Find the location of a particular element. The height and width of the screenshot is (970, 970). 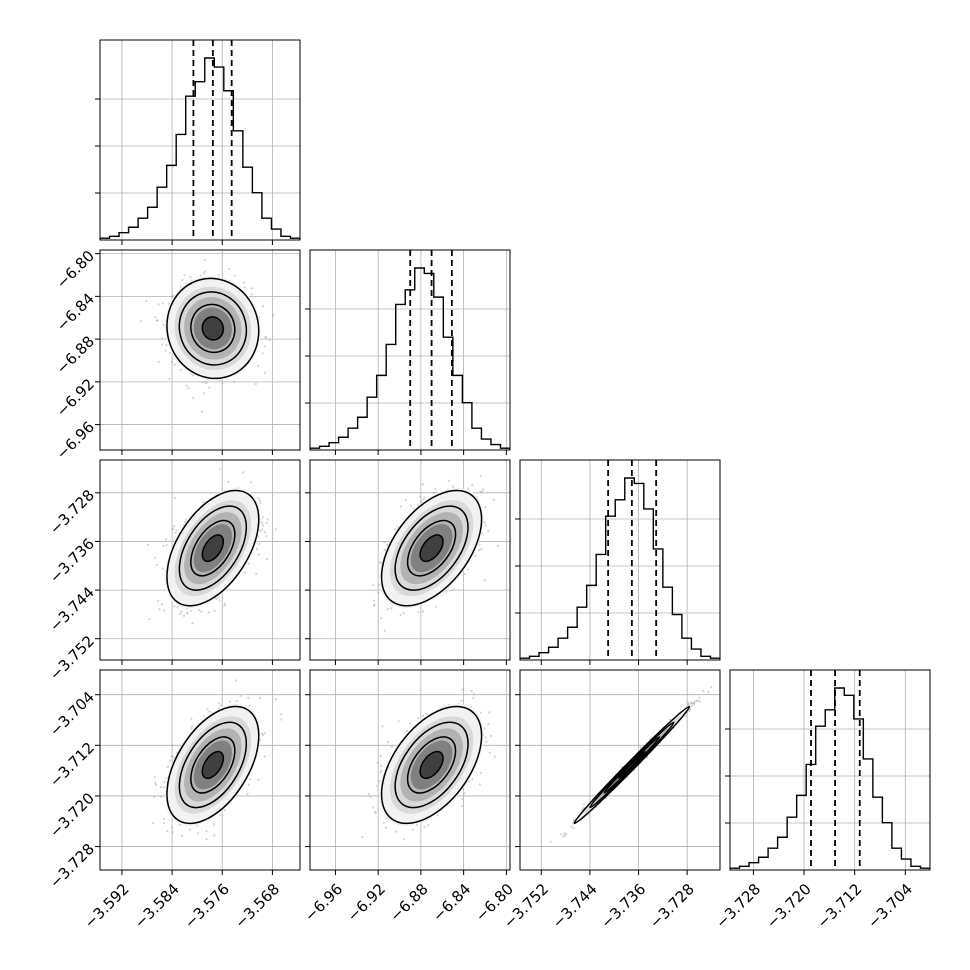

density-level is located at coordinates (213, 328).